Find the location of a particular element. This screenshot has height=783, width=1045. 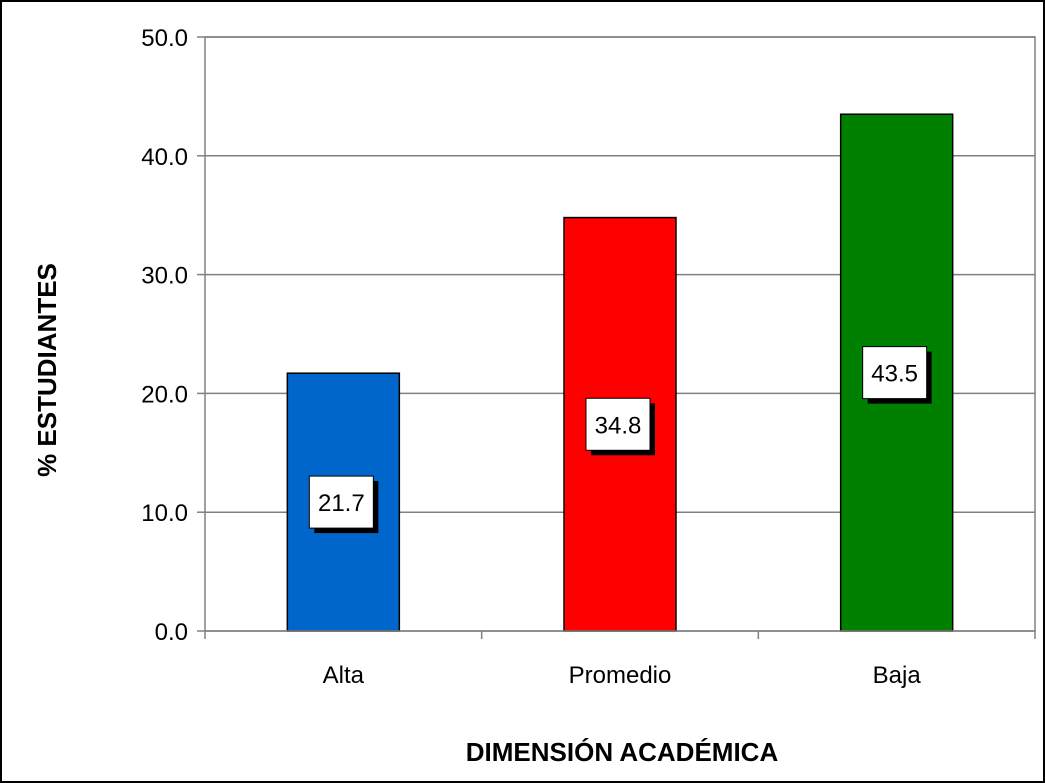

data-label: 43.5 is located at coordinates (894, 374).